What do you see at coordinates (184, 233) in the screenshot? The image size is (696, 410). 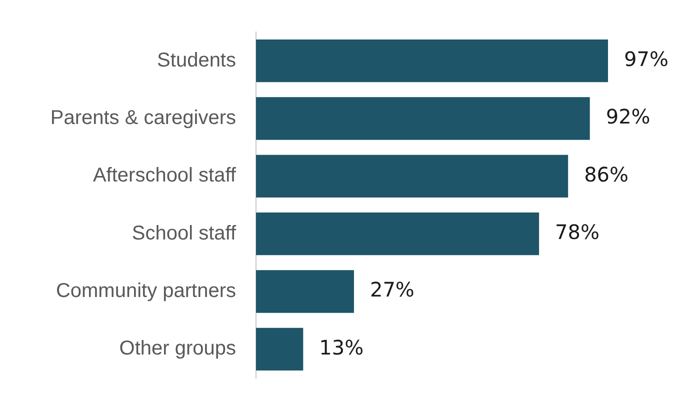 I see `y-tick-label: School staff` at bounding box center [184, 233].